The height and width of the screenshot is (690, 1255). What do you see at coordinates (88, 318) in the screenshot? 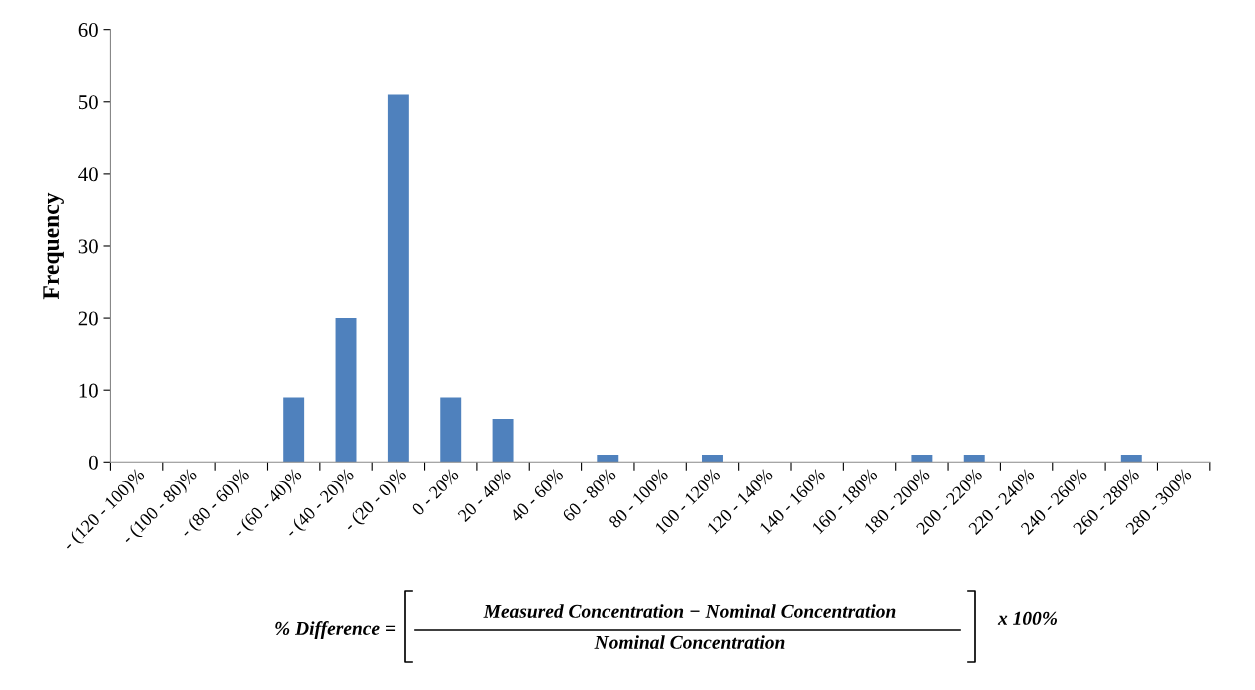
I see `y-tick-label: 20` at bounding box center [88, 318].